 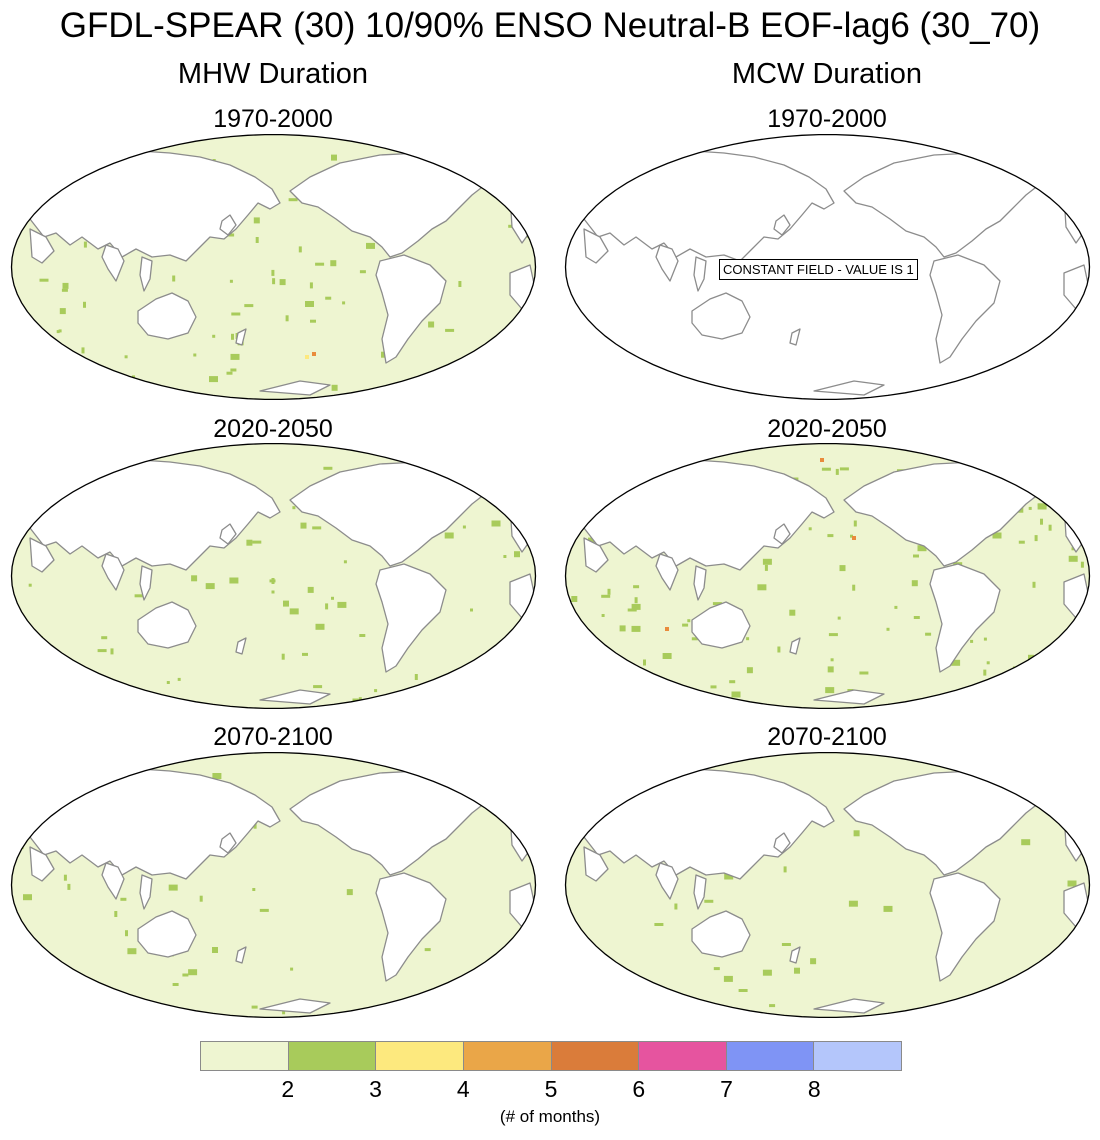 What do you see at coordinates (550, 1116) in the screenshot?
I see `colorbar-units: (# of months)` at bounding box center [550, 1116].